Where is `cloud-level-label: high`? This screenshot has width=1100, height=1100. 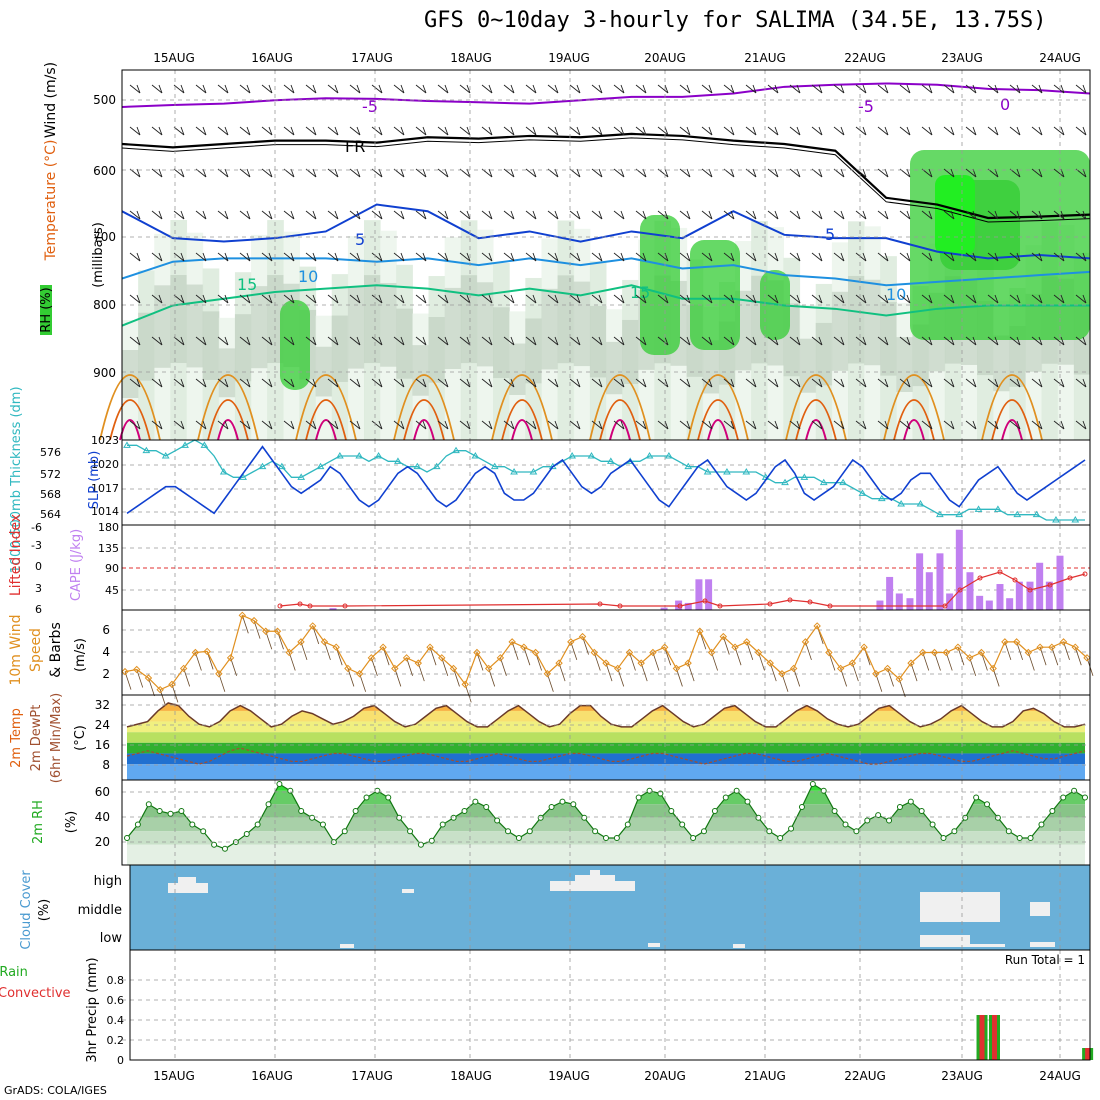 cloud-level-label: high is located at coordinates (108, 881).